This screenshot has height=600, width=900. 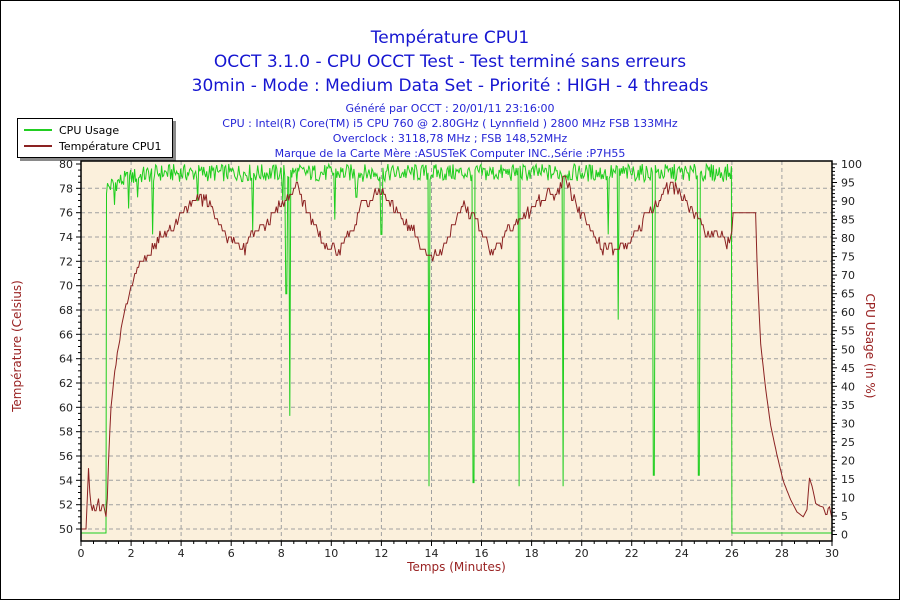 I want to click on svg-text: 4, so click(x=181, y=553).